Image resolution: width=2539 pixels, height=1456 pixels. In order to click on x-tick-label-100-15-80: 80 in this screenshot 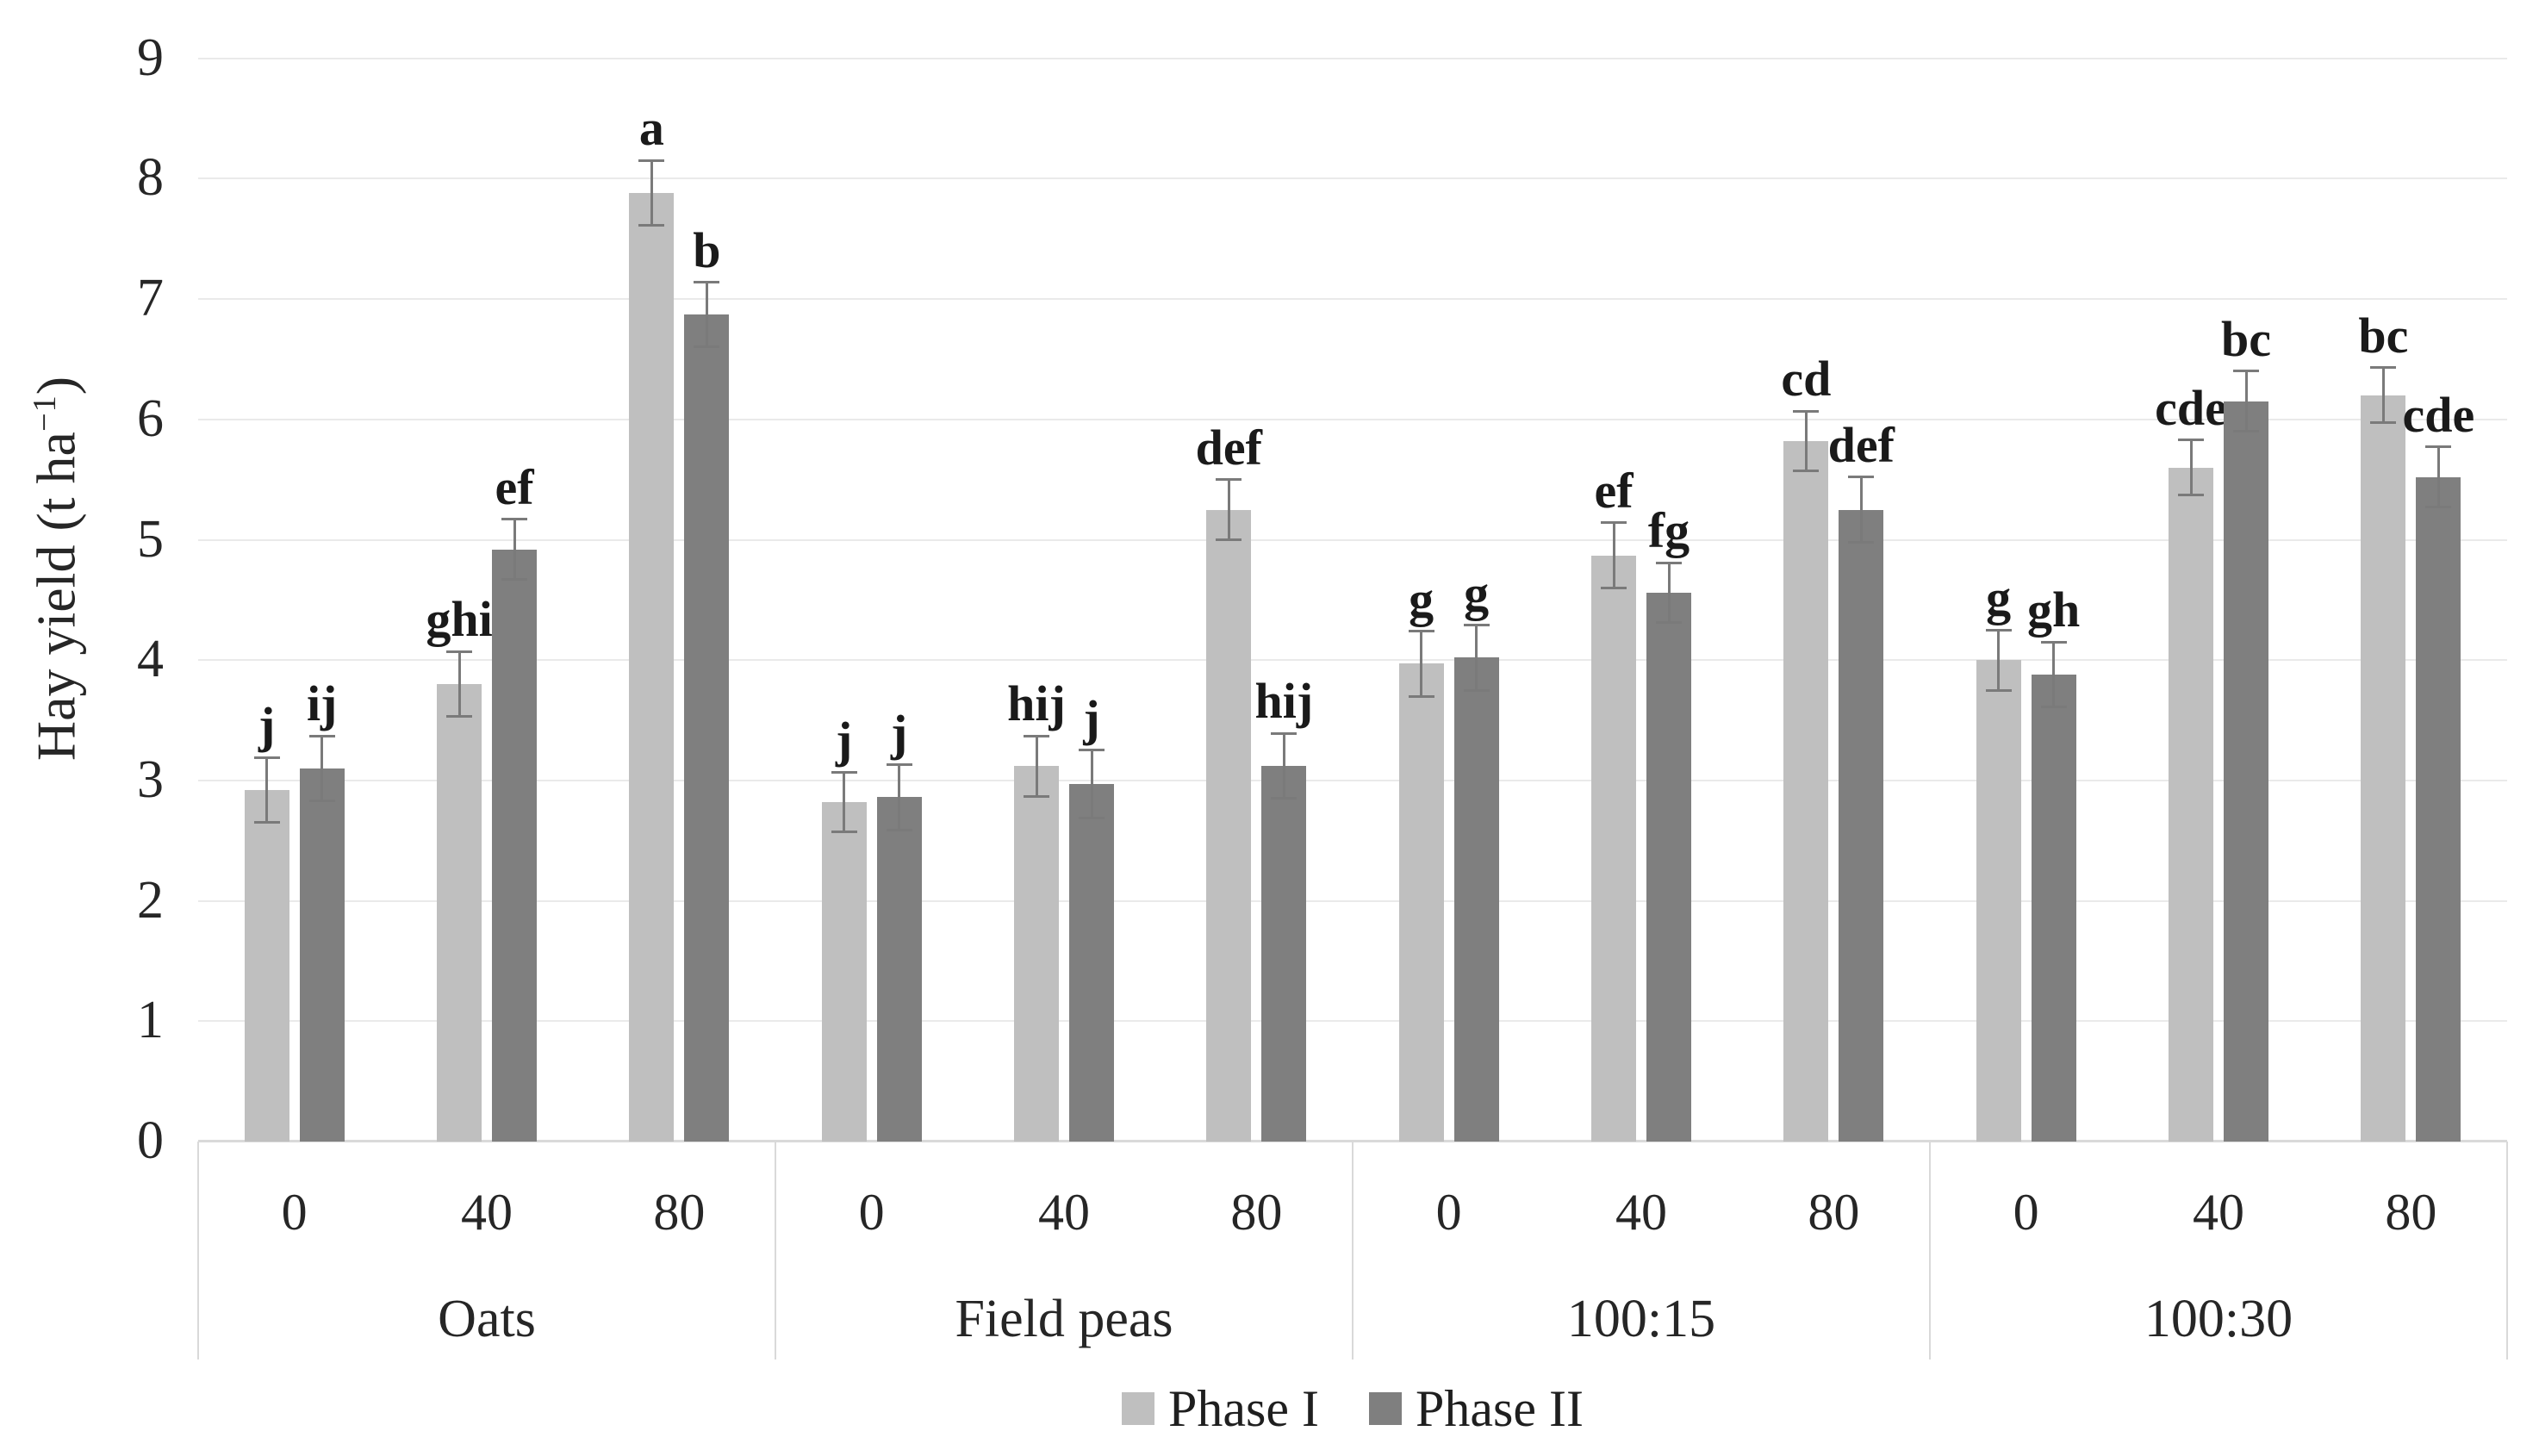, I will do `click(1834, 1213)`.